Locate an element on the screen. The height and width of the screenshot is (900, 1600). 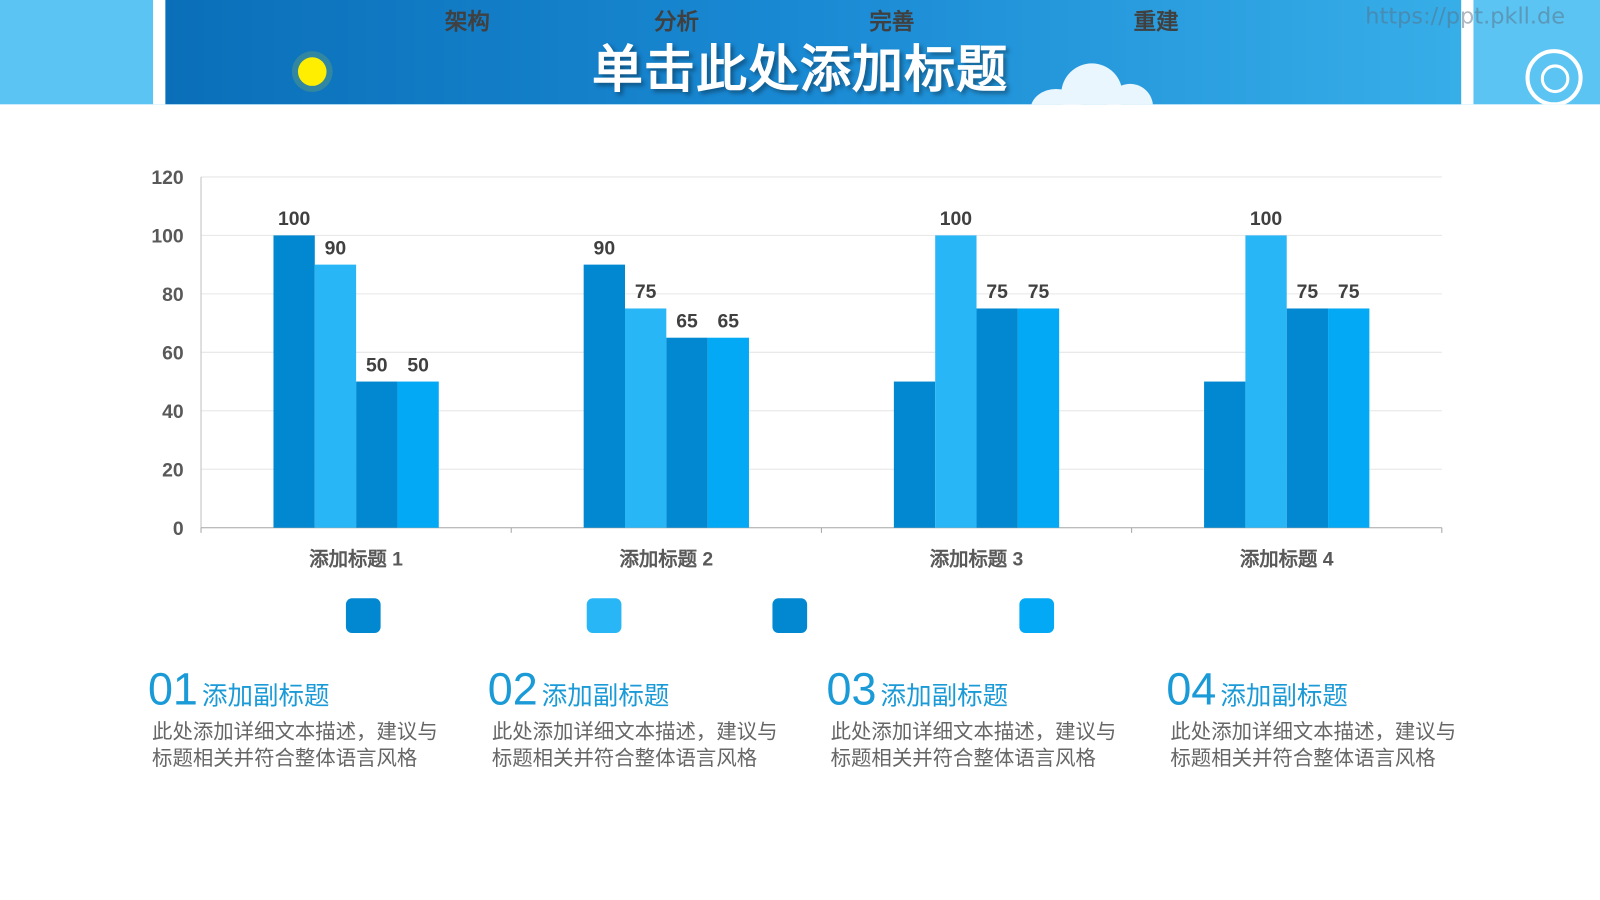
swirl-sun-icon is located at coordinates (1554, 77).